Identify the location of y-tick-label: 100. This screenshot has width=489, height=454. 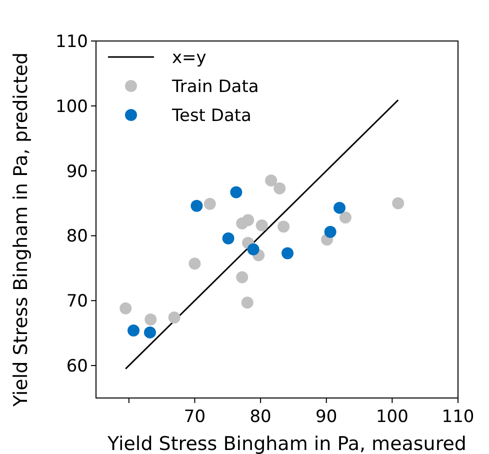
(72, 106).